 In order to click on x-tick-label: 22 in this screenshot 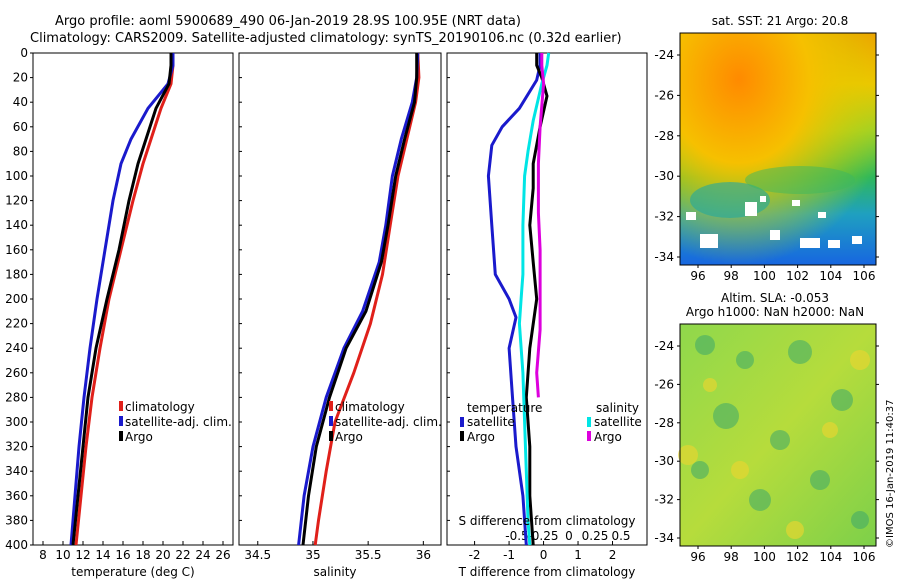, I will do `click(182, 555)`.